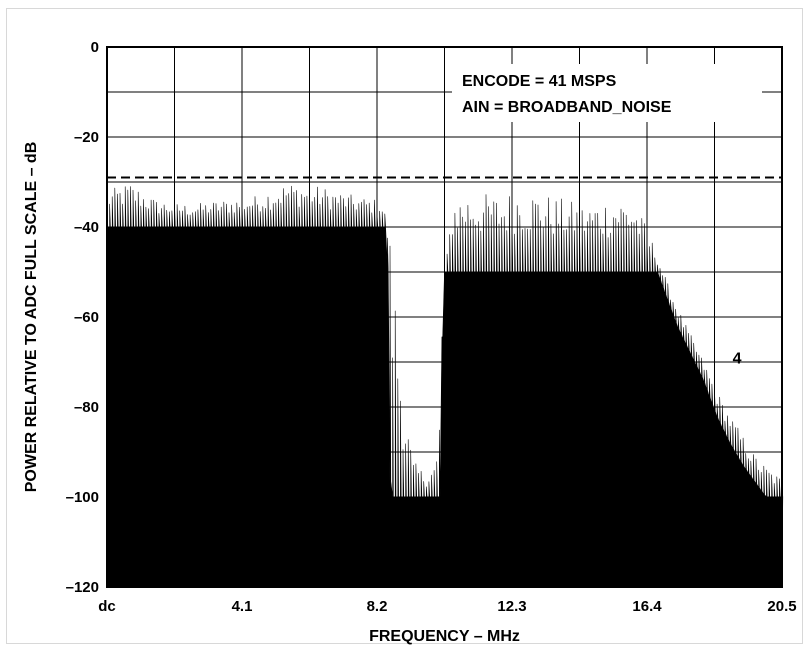  What do you see at coordinates (567, 107) in the screenshot?
I see `annotation-ain: AIN = BROADBAND_NOISE` at bounding box center [567, 107].